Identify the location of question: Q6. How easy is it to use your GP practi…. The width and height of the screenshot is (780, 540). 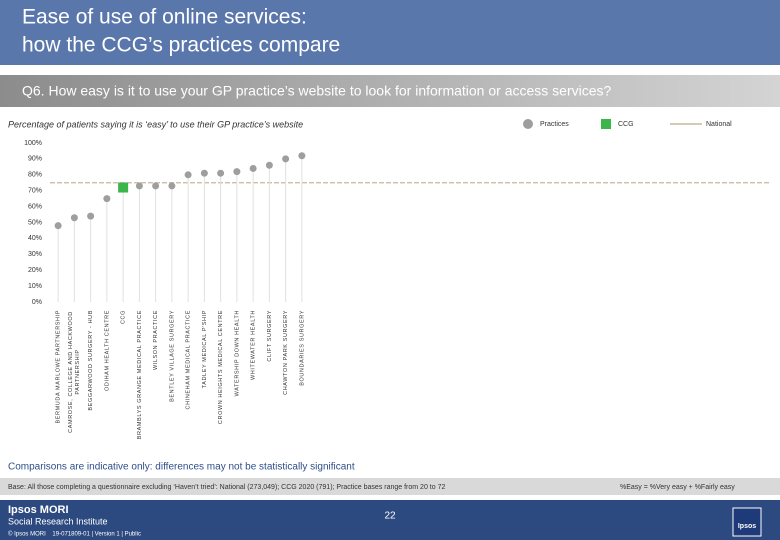
(316, 91).